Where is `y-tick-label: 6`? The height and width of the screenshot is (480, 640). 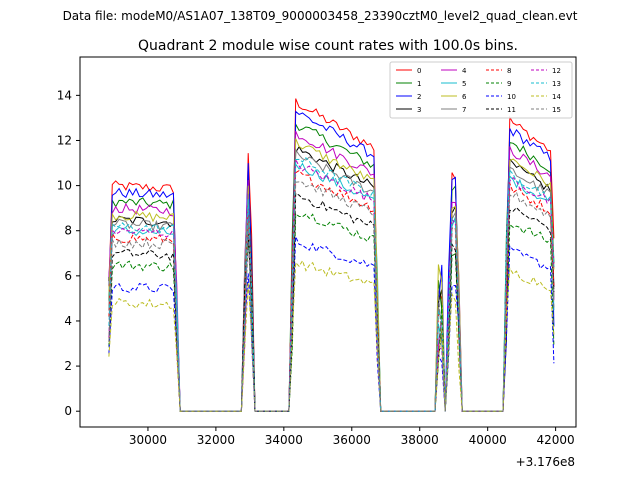
y-tick-label: 6 is located at coordinates (68, 276).